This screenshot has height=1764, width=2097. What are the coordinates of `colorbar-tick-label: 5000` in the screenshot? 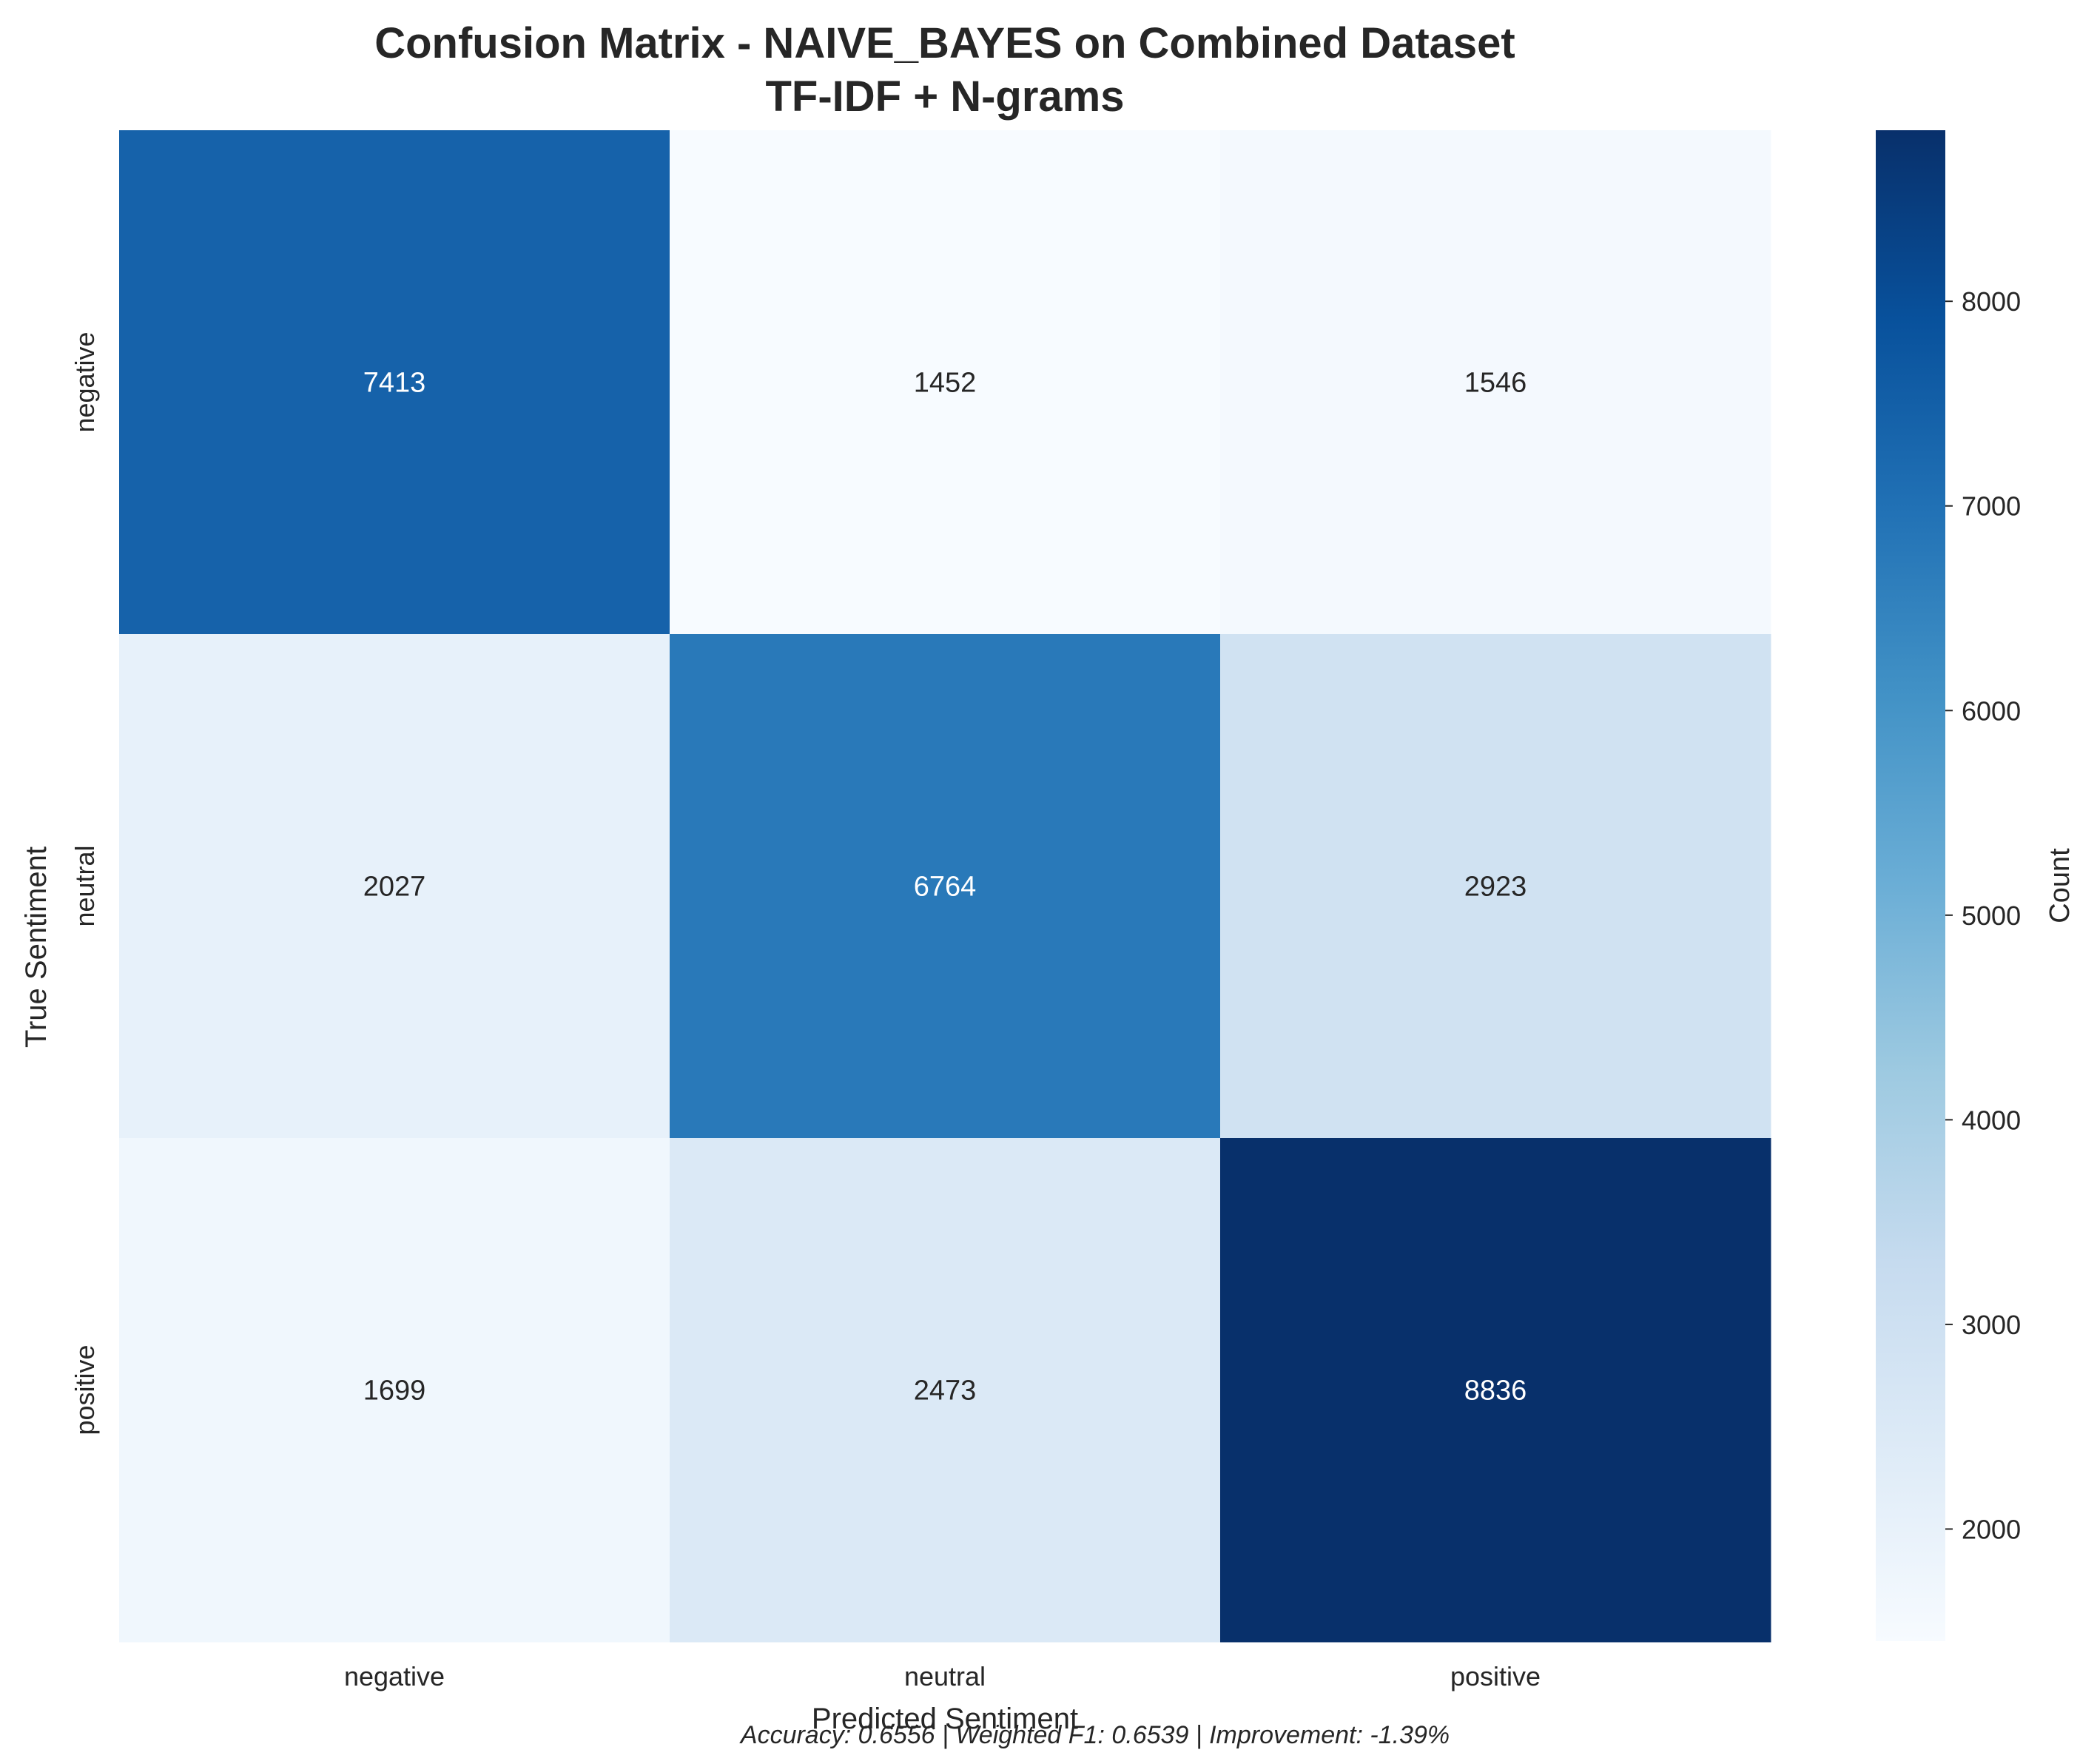 It's located at (1991, 915).